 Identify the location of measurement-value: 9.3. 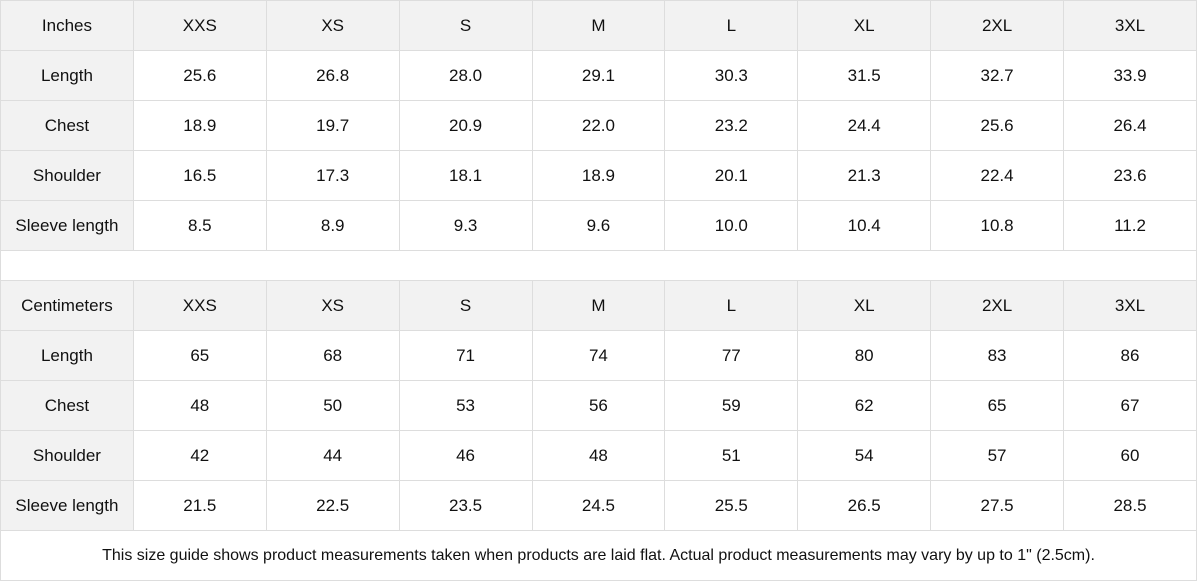
(465, 225).